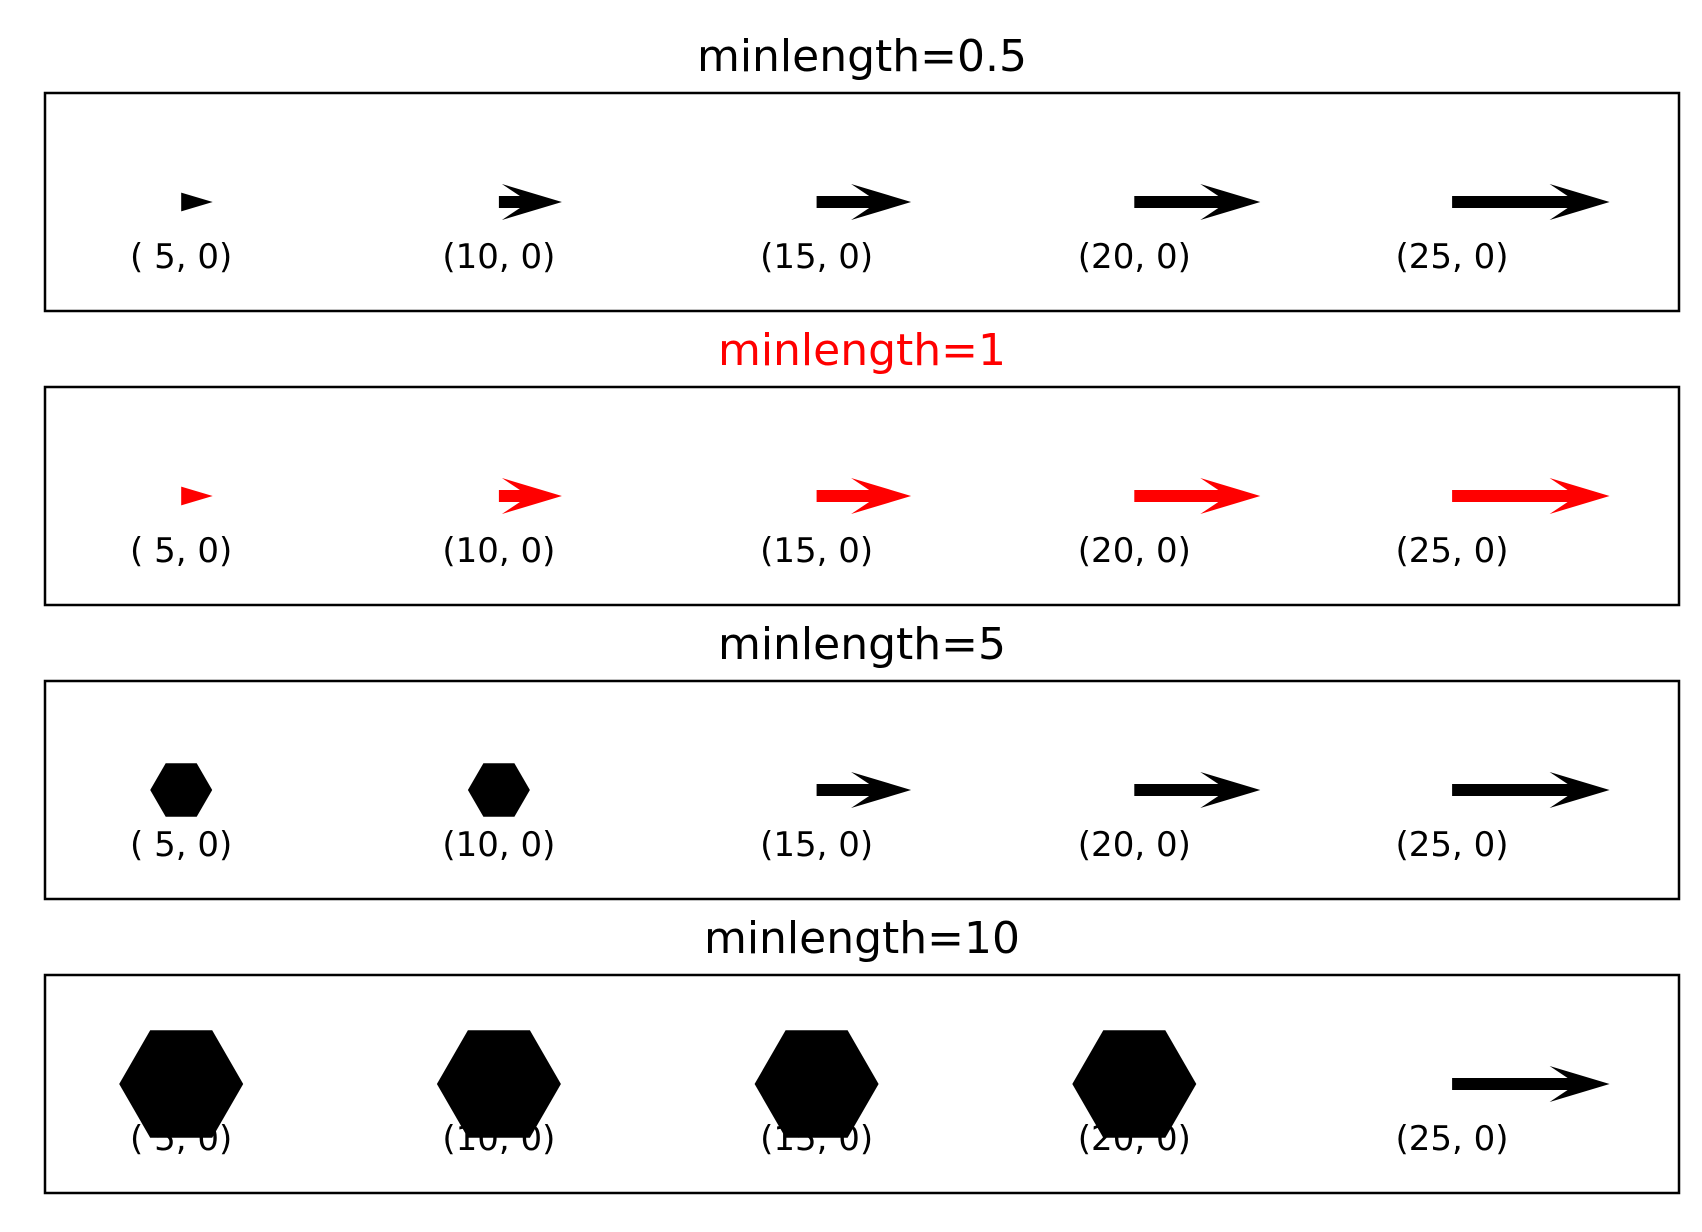 Image resolution: width=1702 pixels, height=1232 pixels. I want to click on panel-title: minlength=10, so click(862, 938).